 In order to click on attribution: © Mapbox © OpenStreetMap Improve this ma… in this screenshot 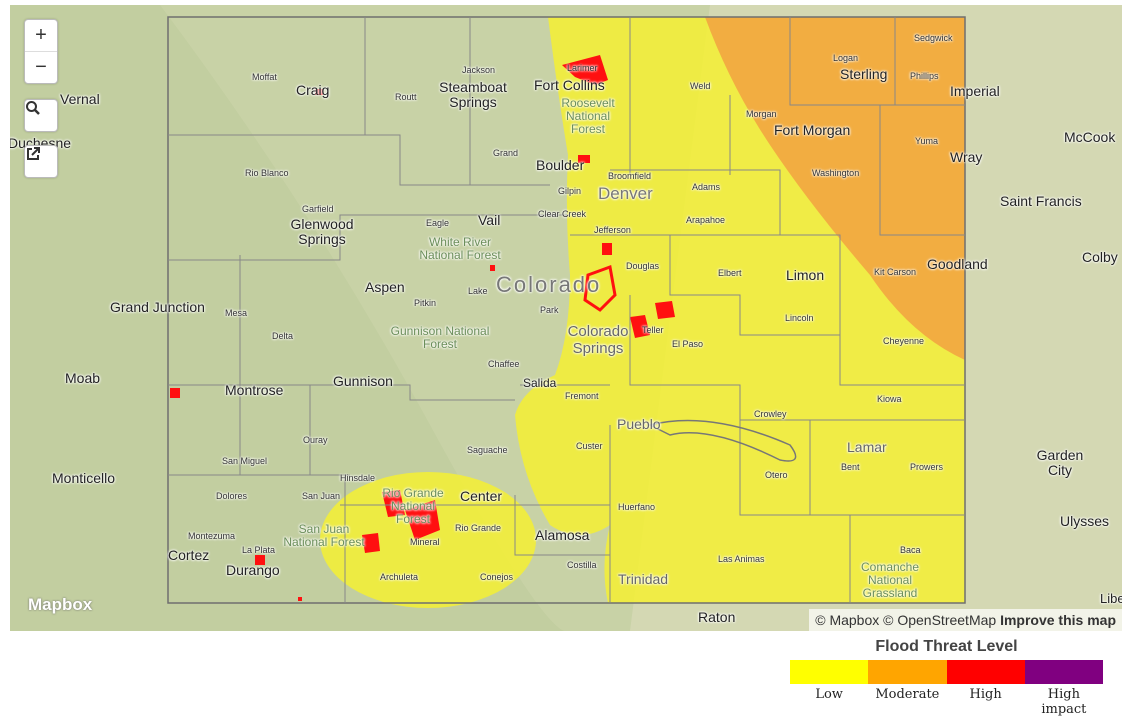, I will do `click(965, 620)`.